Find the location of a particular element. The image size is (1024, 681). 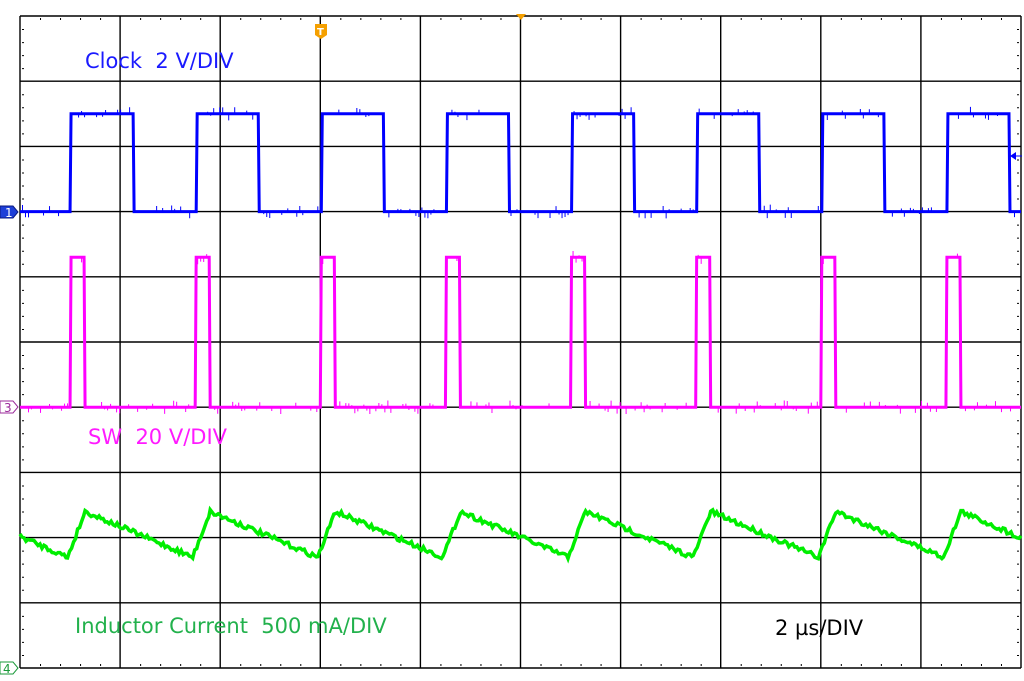

inductor-current-channel-label: Inductor Current 500 mA/DIV is located at coordinates (231, 626).